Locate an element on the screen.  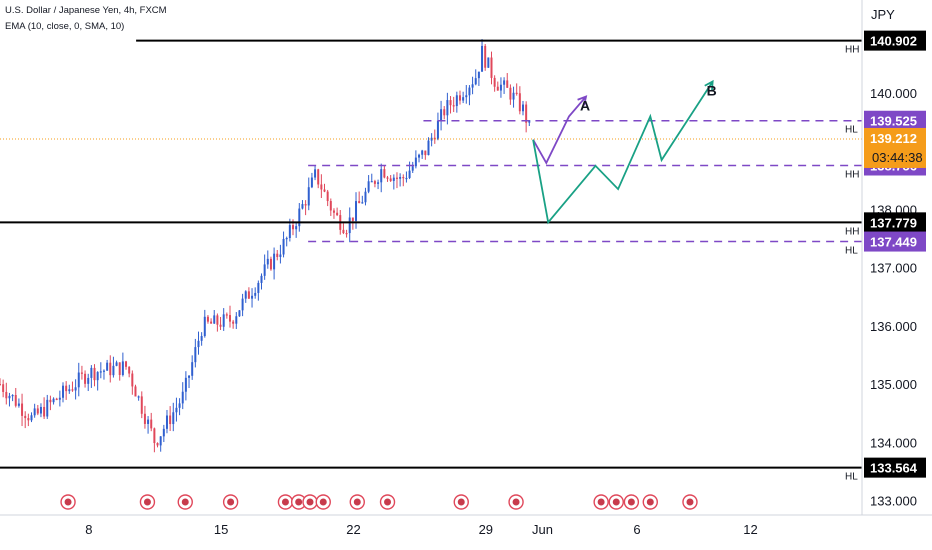
y-tick-label: 133.000 is located at coordinates (893, 500).